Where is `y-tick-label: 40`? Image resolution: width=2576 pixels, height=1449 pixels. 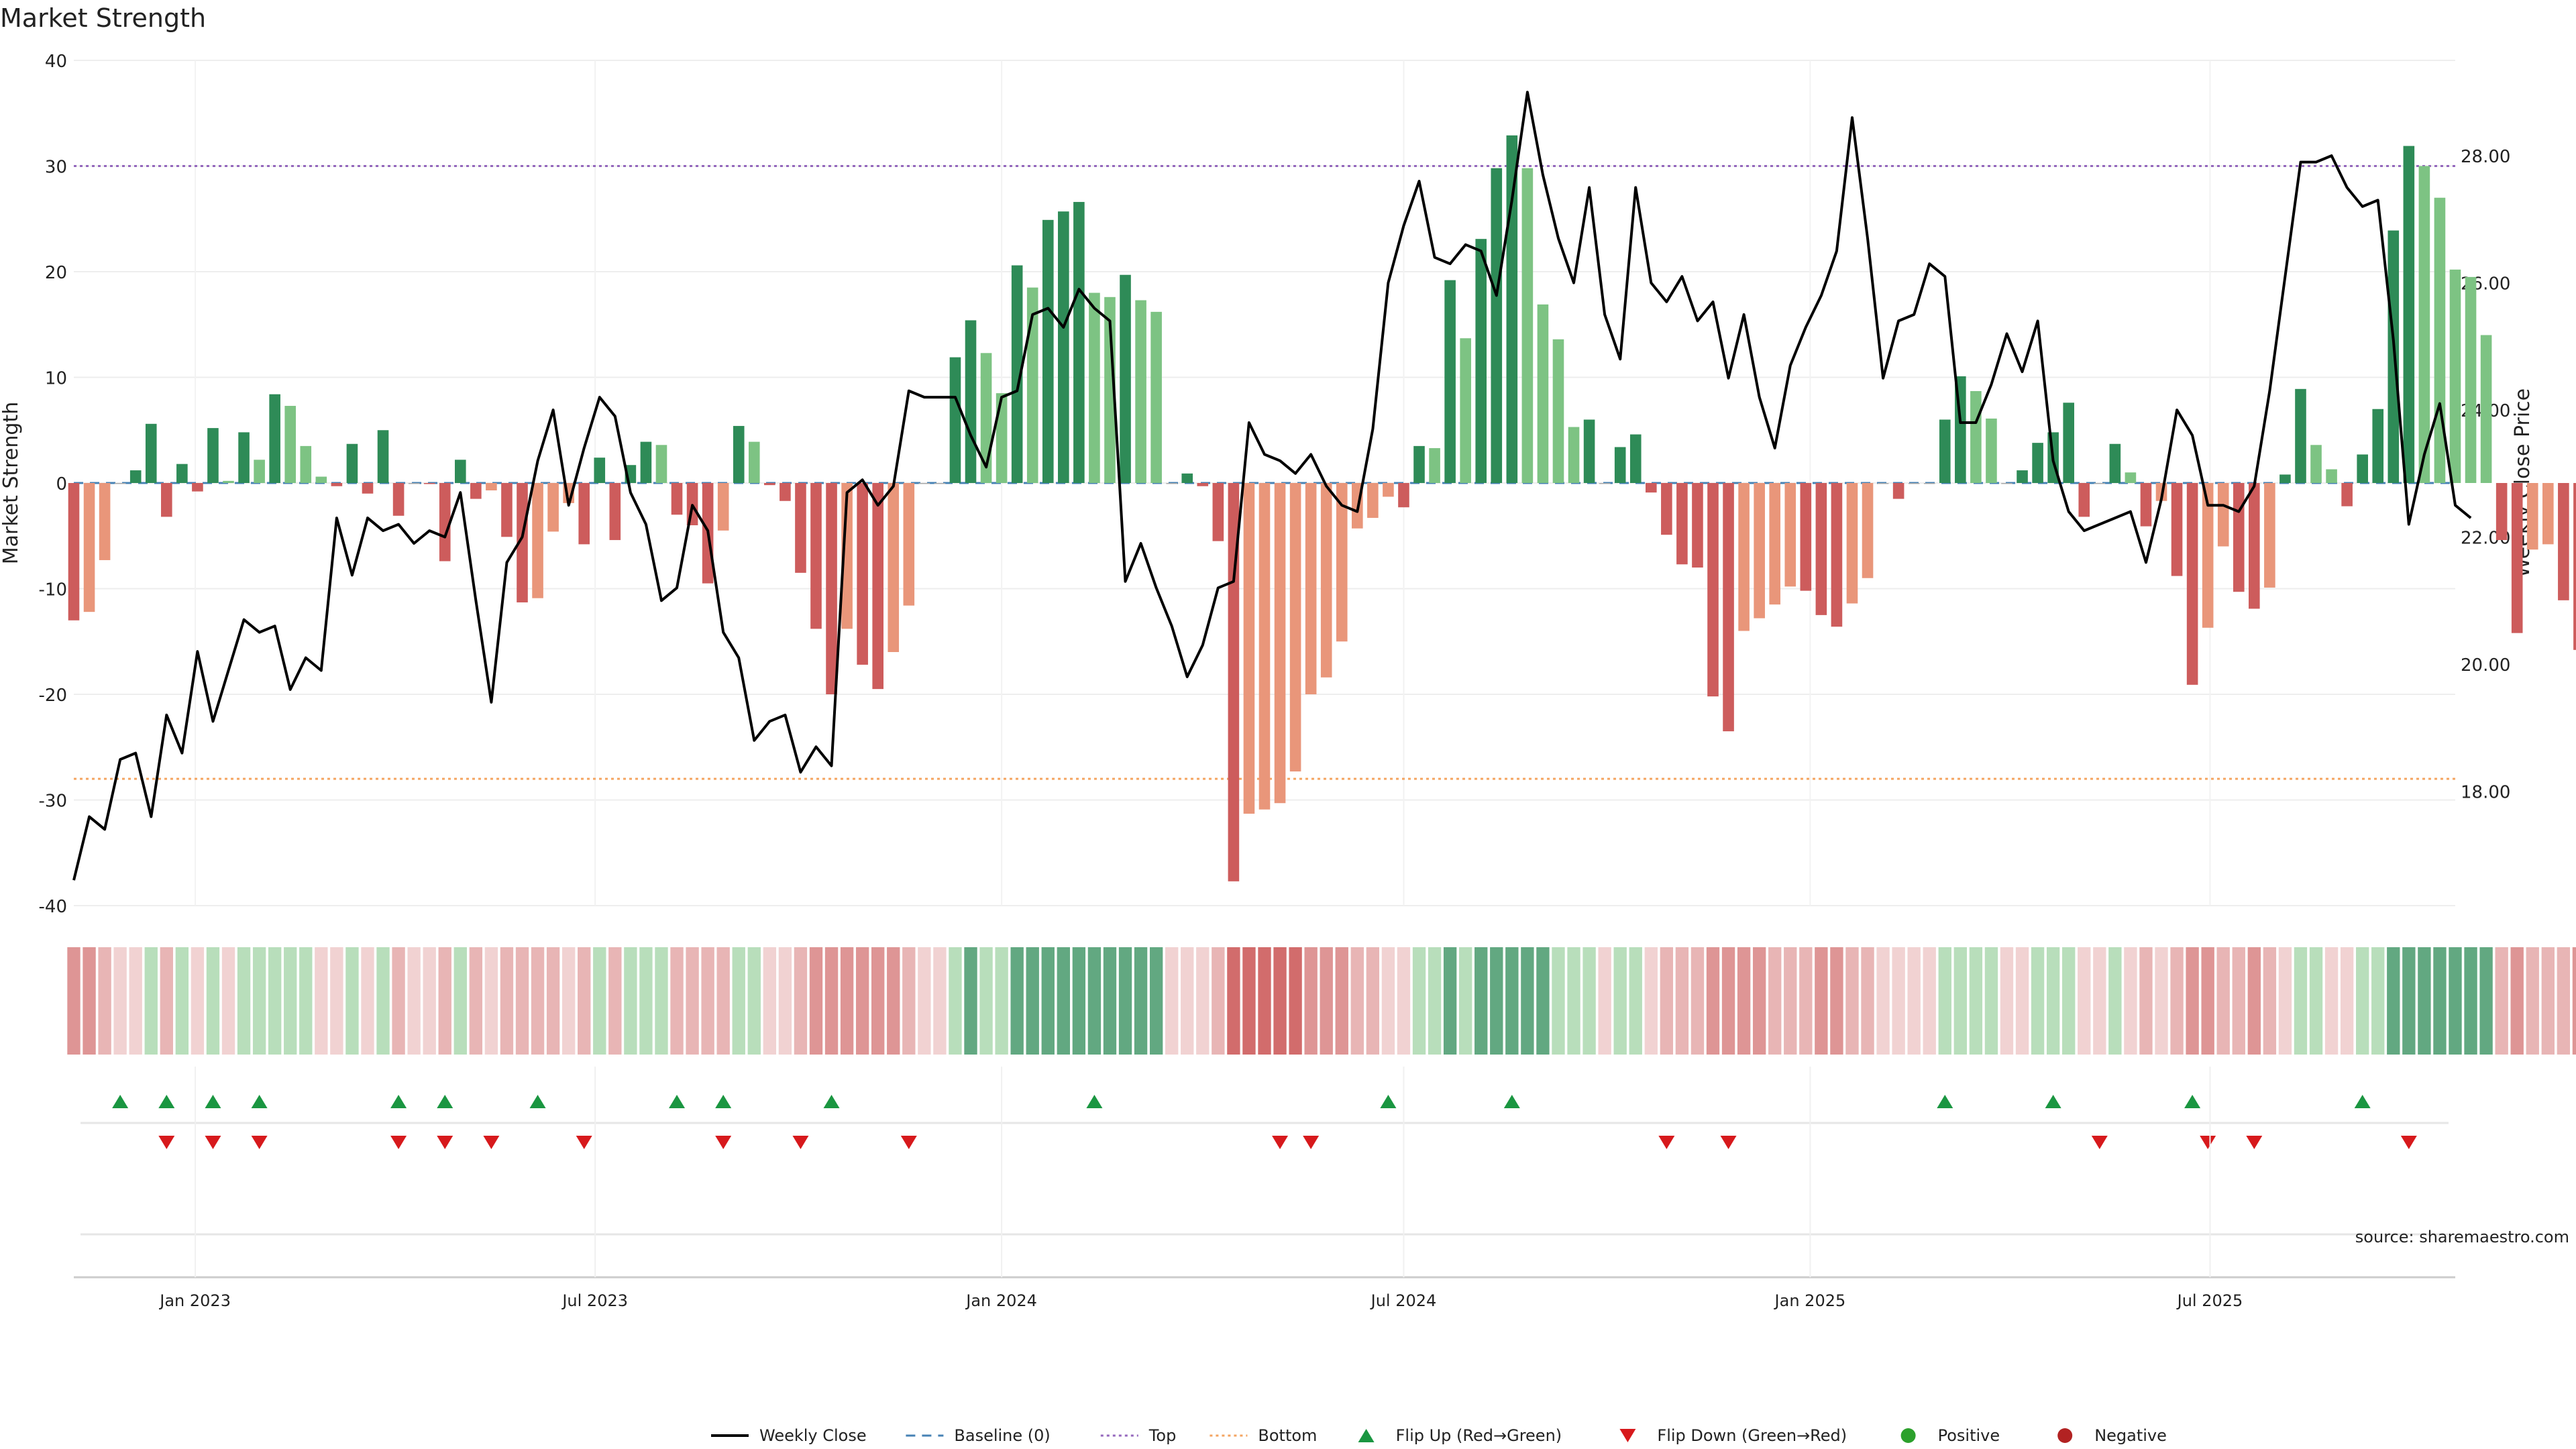
y-tick-label: 40 is located at coordinates (56, 62).